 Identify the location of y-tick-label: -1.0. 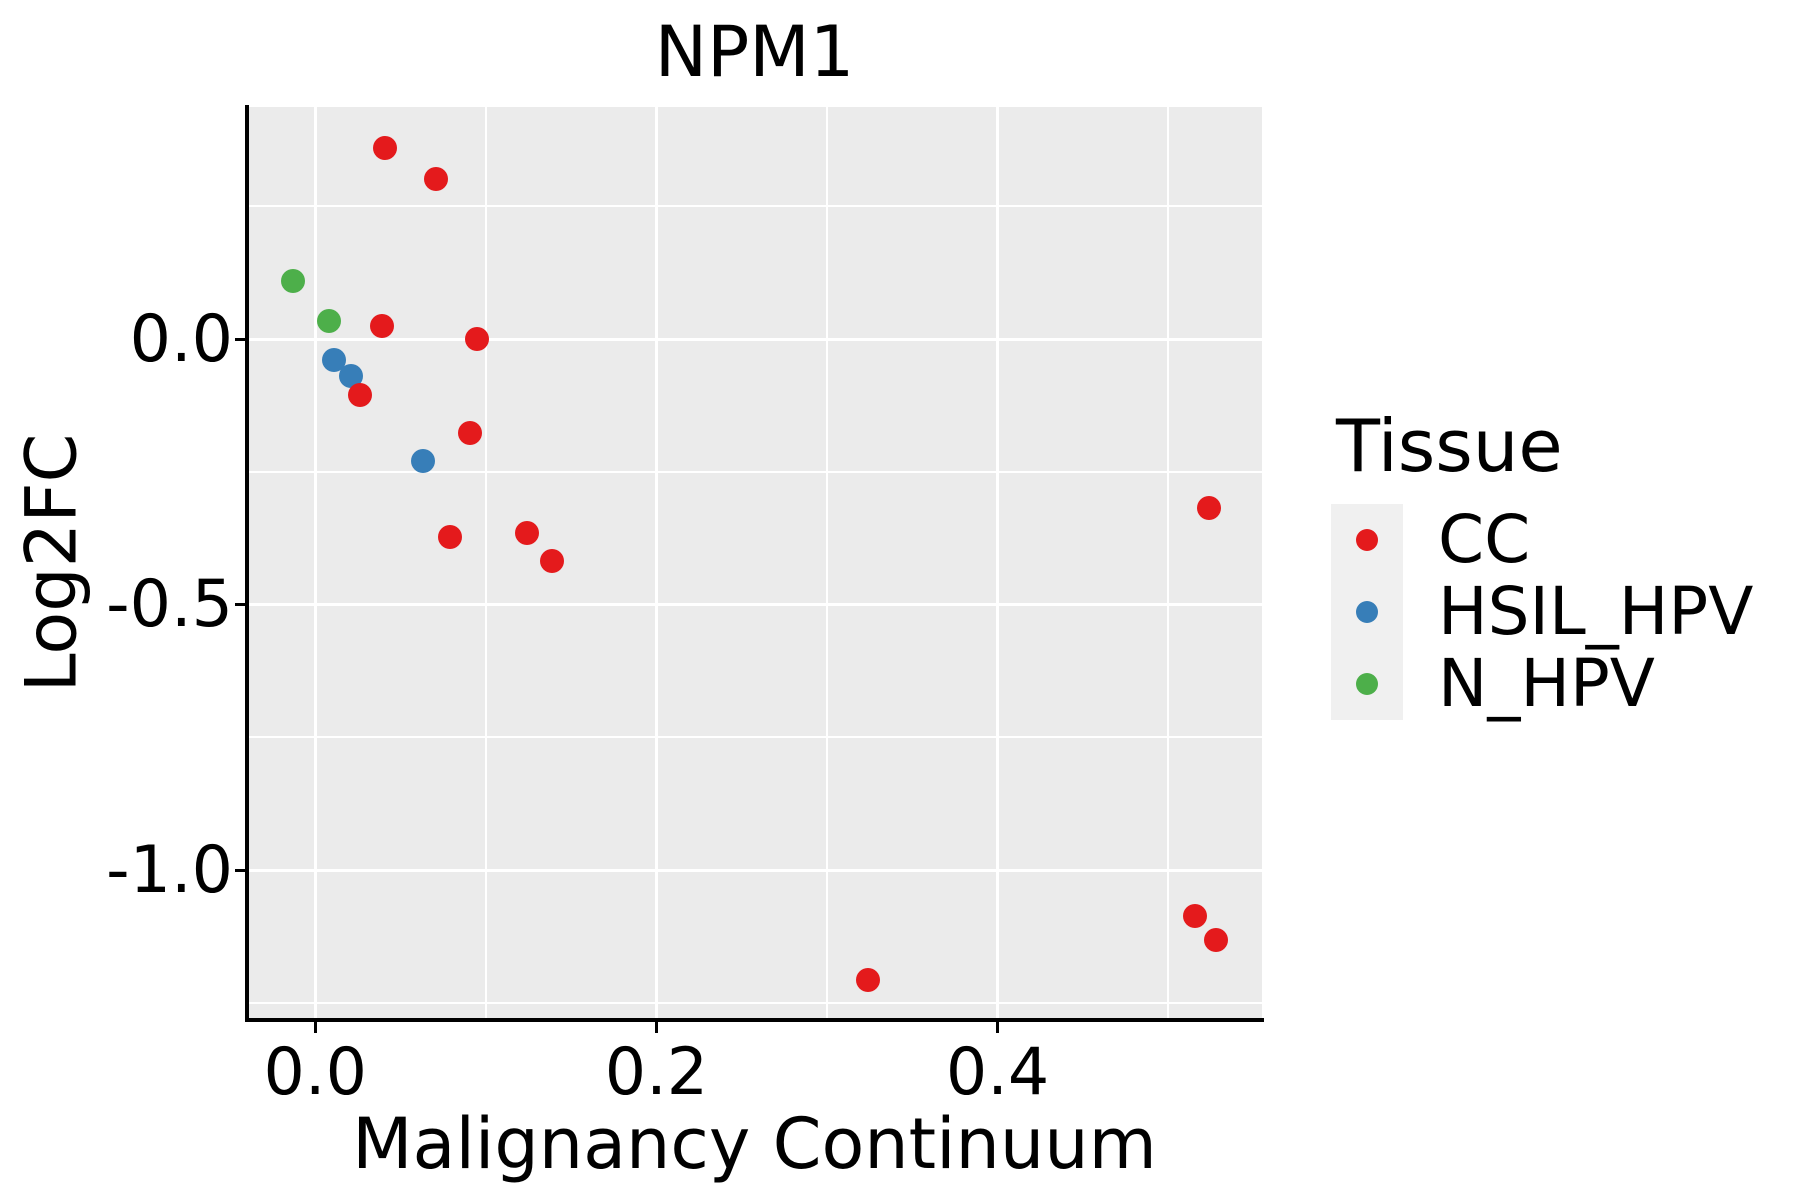
(169, 870).